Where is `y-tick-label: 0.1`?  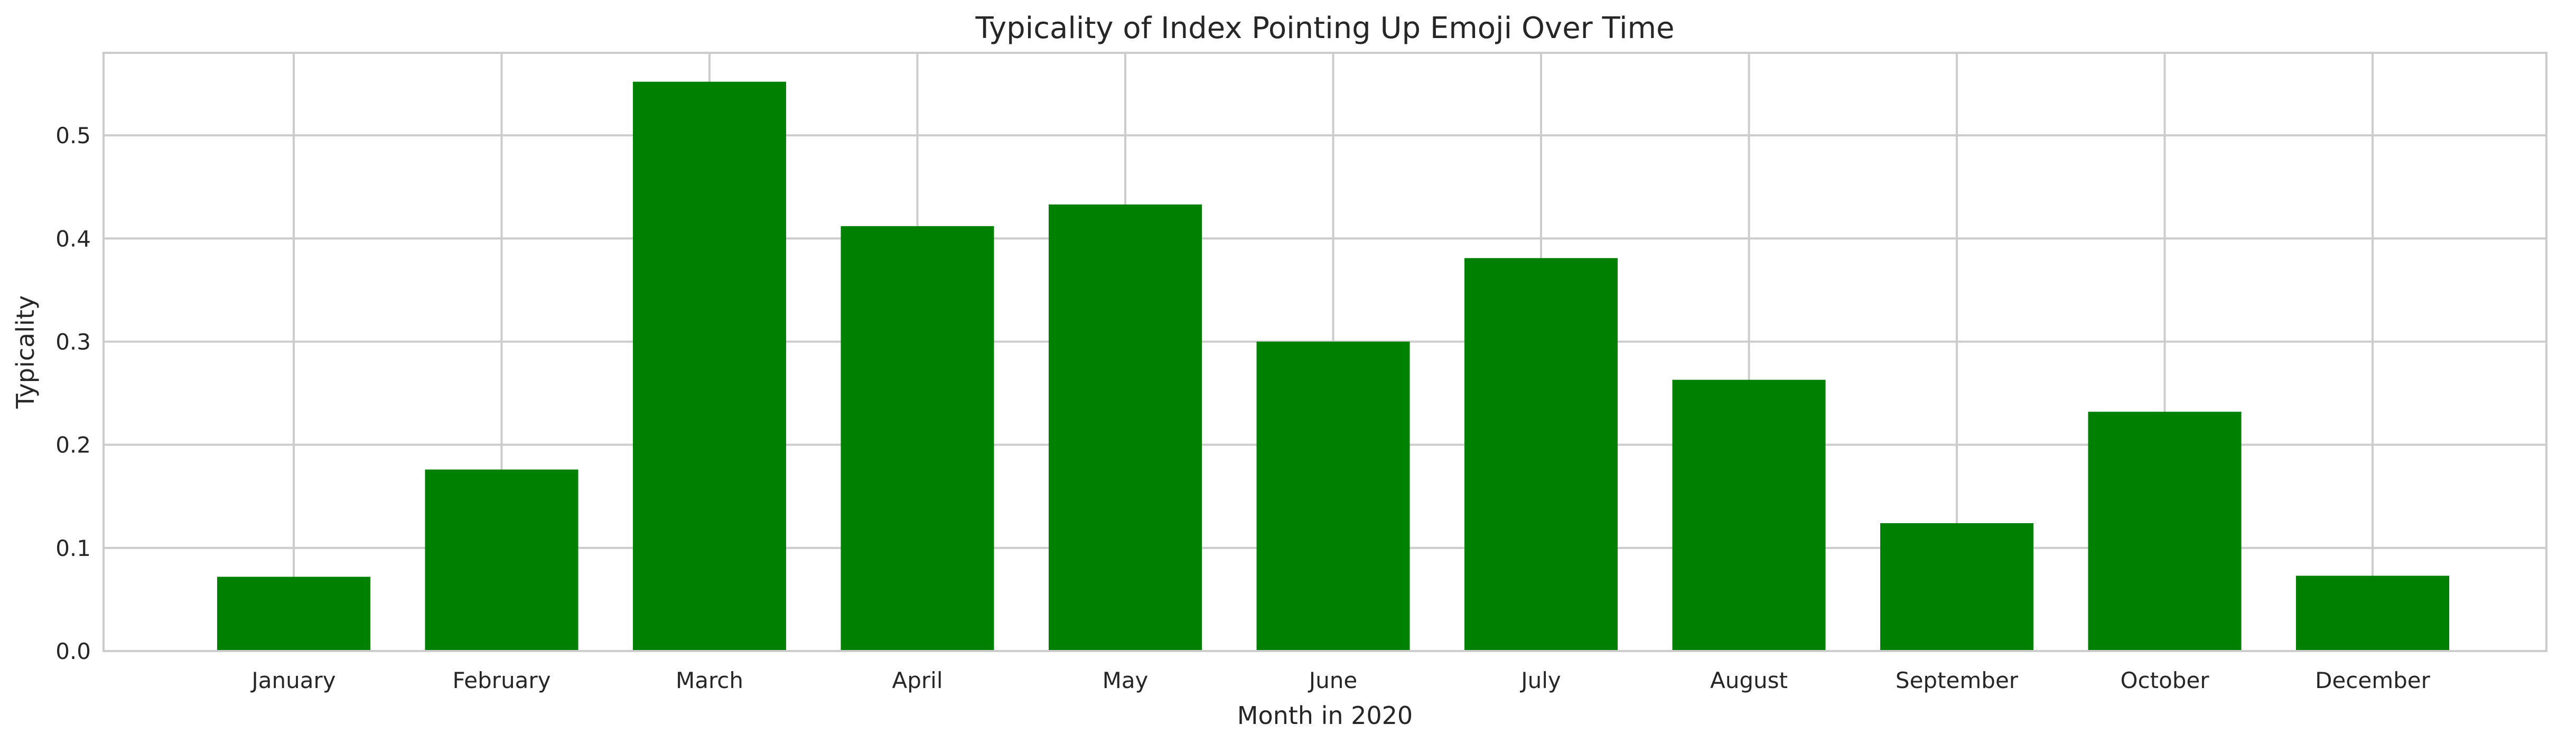
y-tick-label: 0.1 is located at coordinates (73, 548).